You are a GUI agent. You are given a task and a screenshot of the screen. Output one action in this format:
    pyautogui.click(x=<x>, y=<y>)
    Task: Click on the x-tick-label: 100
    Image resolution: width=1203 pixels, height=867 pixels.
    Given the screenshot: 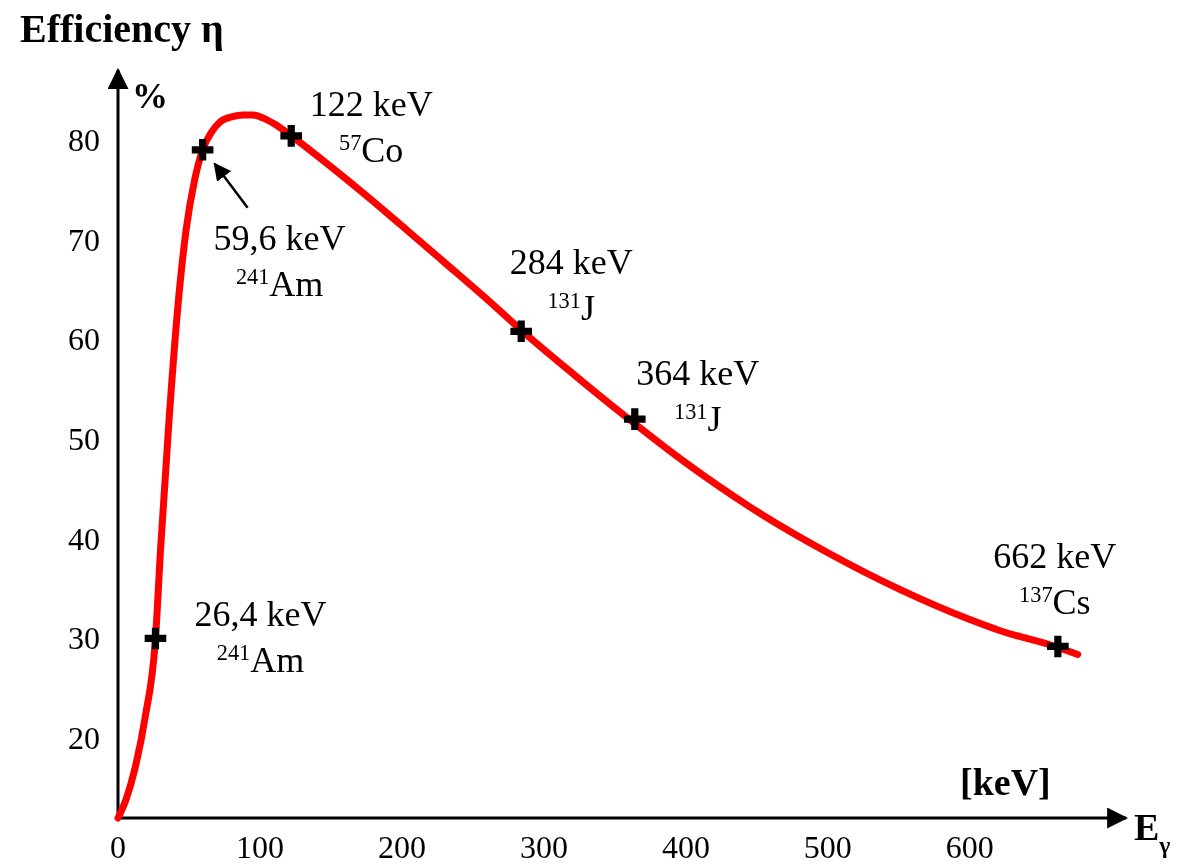 What is the action you would take?
    pyautogui.click(x=259, y=847)
    